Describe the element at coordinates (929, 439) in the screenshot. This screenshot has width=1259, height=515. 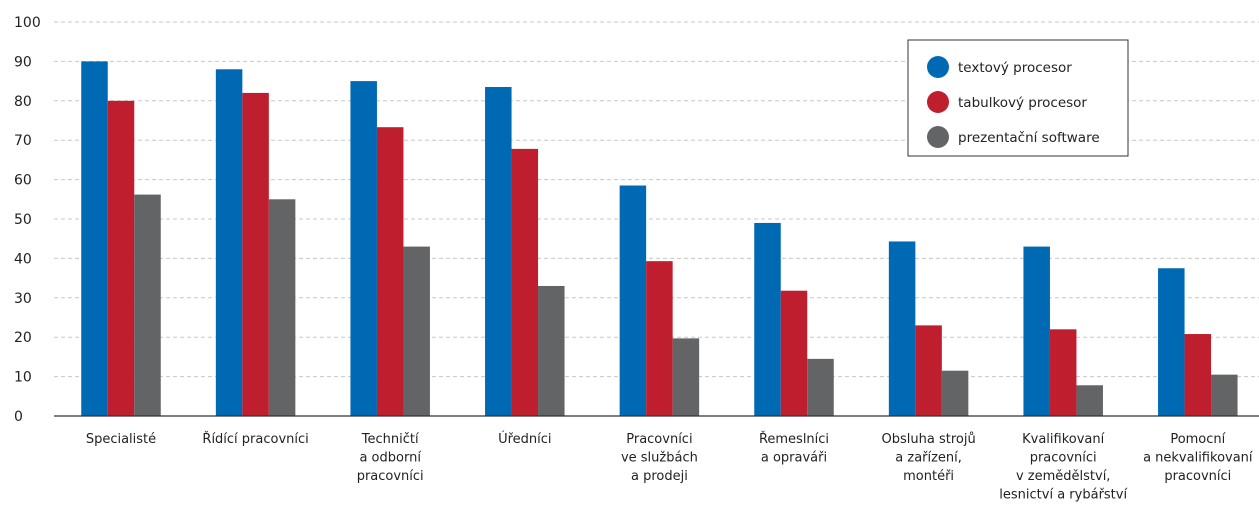
I see `category-label-line: Obsluha strojů` at that location.